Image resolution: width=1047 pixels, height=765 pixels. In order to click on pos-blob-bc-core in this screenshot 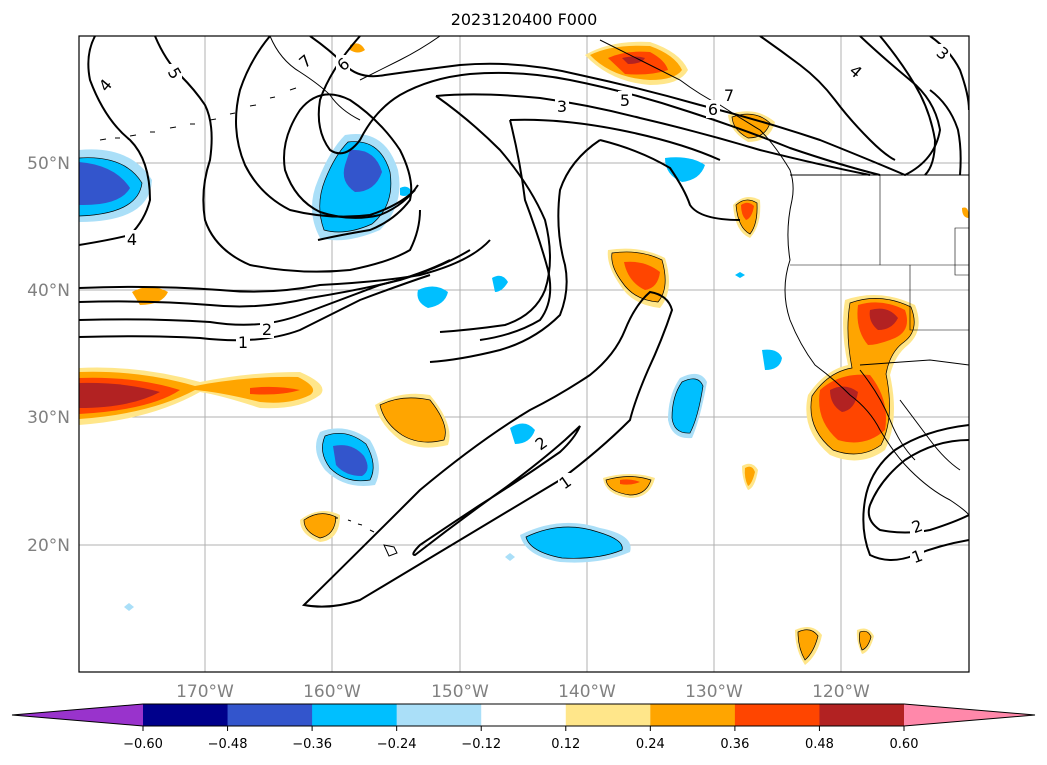, I will do `click(751, 126)`.